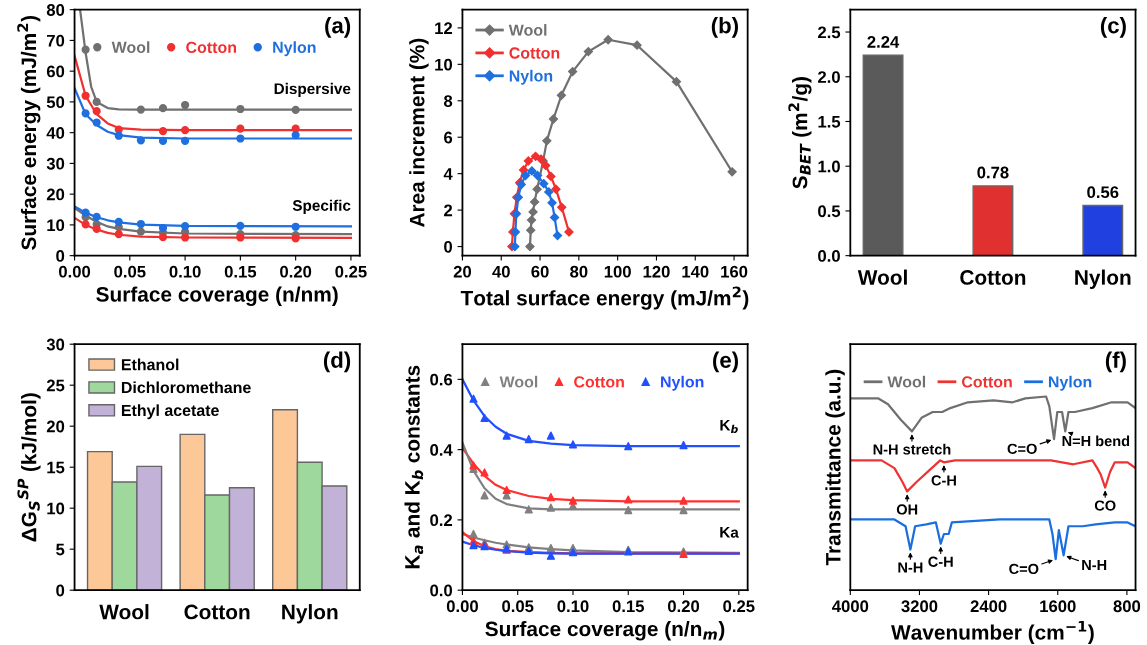 The image size is (1147, 645). What do you see at coordinates (1103, 192) in the screenshot?
I see `data-label: 0.56` at bounding box center [1103, 192].